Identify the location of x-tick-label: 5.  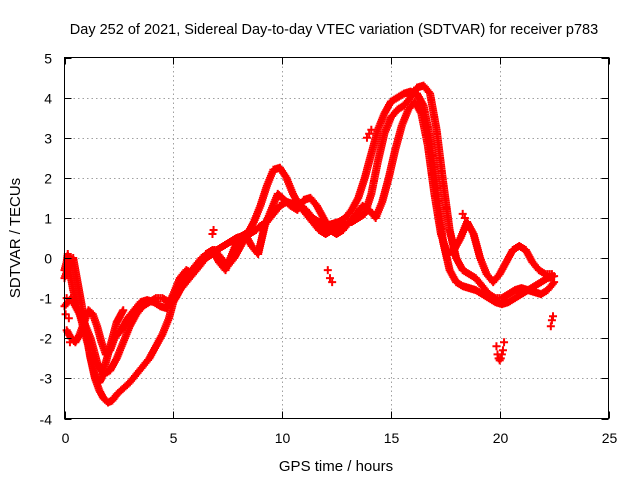
(174, 438).